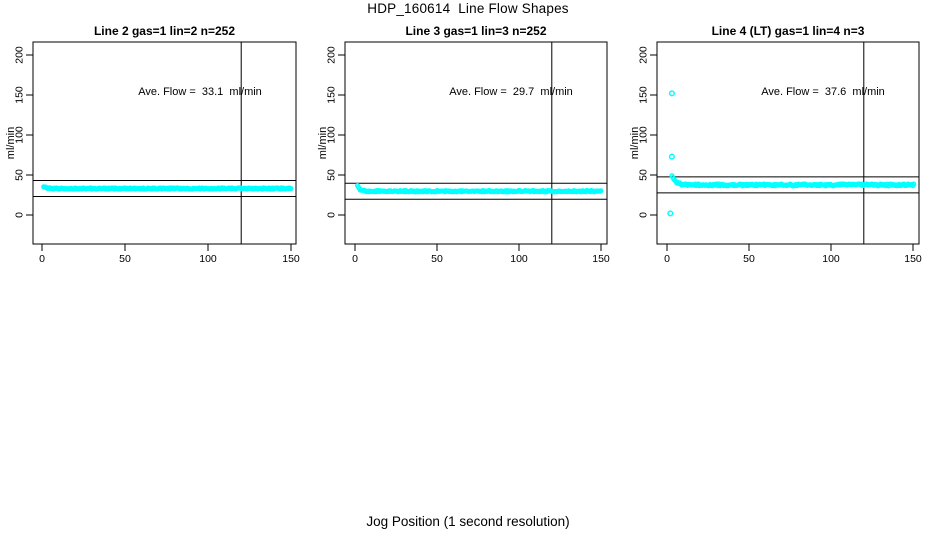  What do you see at coordinates (323, 143) in the screenshot?
I see `panel2-y-axis-label: ml/min` at bounding box center [323, 143].